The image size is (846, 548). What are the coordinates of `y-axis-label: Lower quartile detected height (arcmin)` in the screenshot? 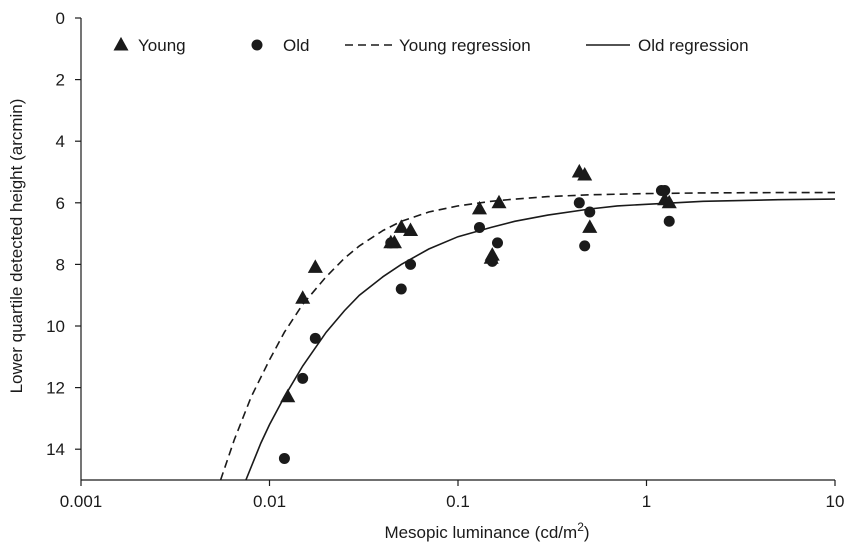 It's located at (16, 246).